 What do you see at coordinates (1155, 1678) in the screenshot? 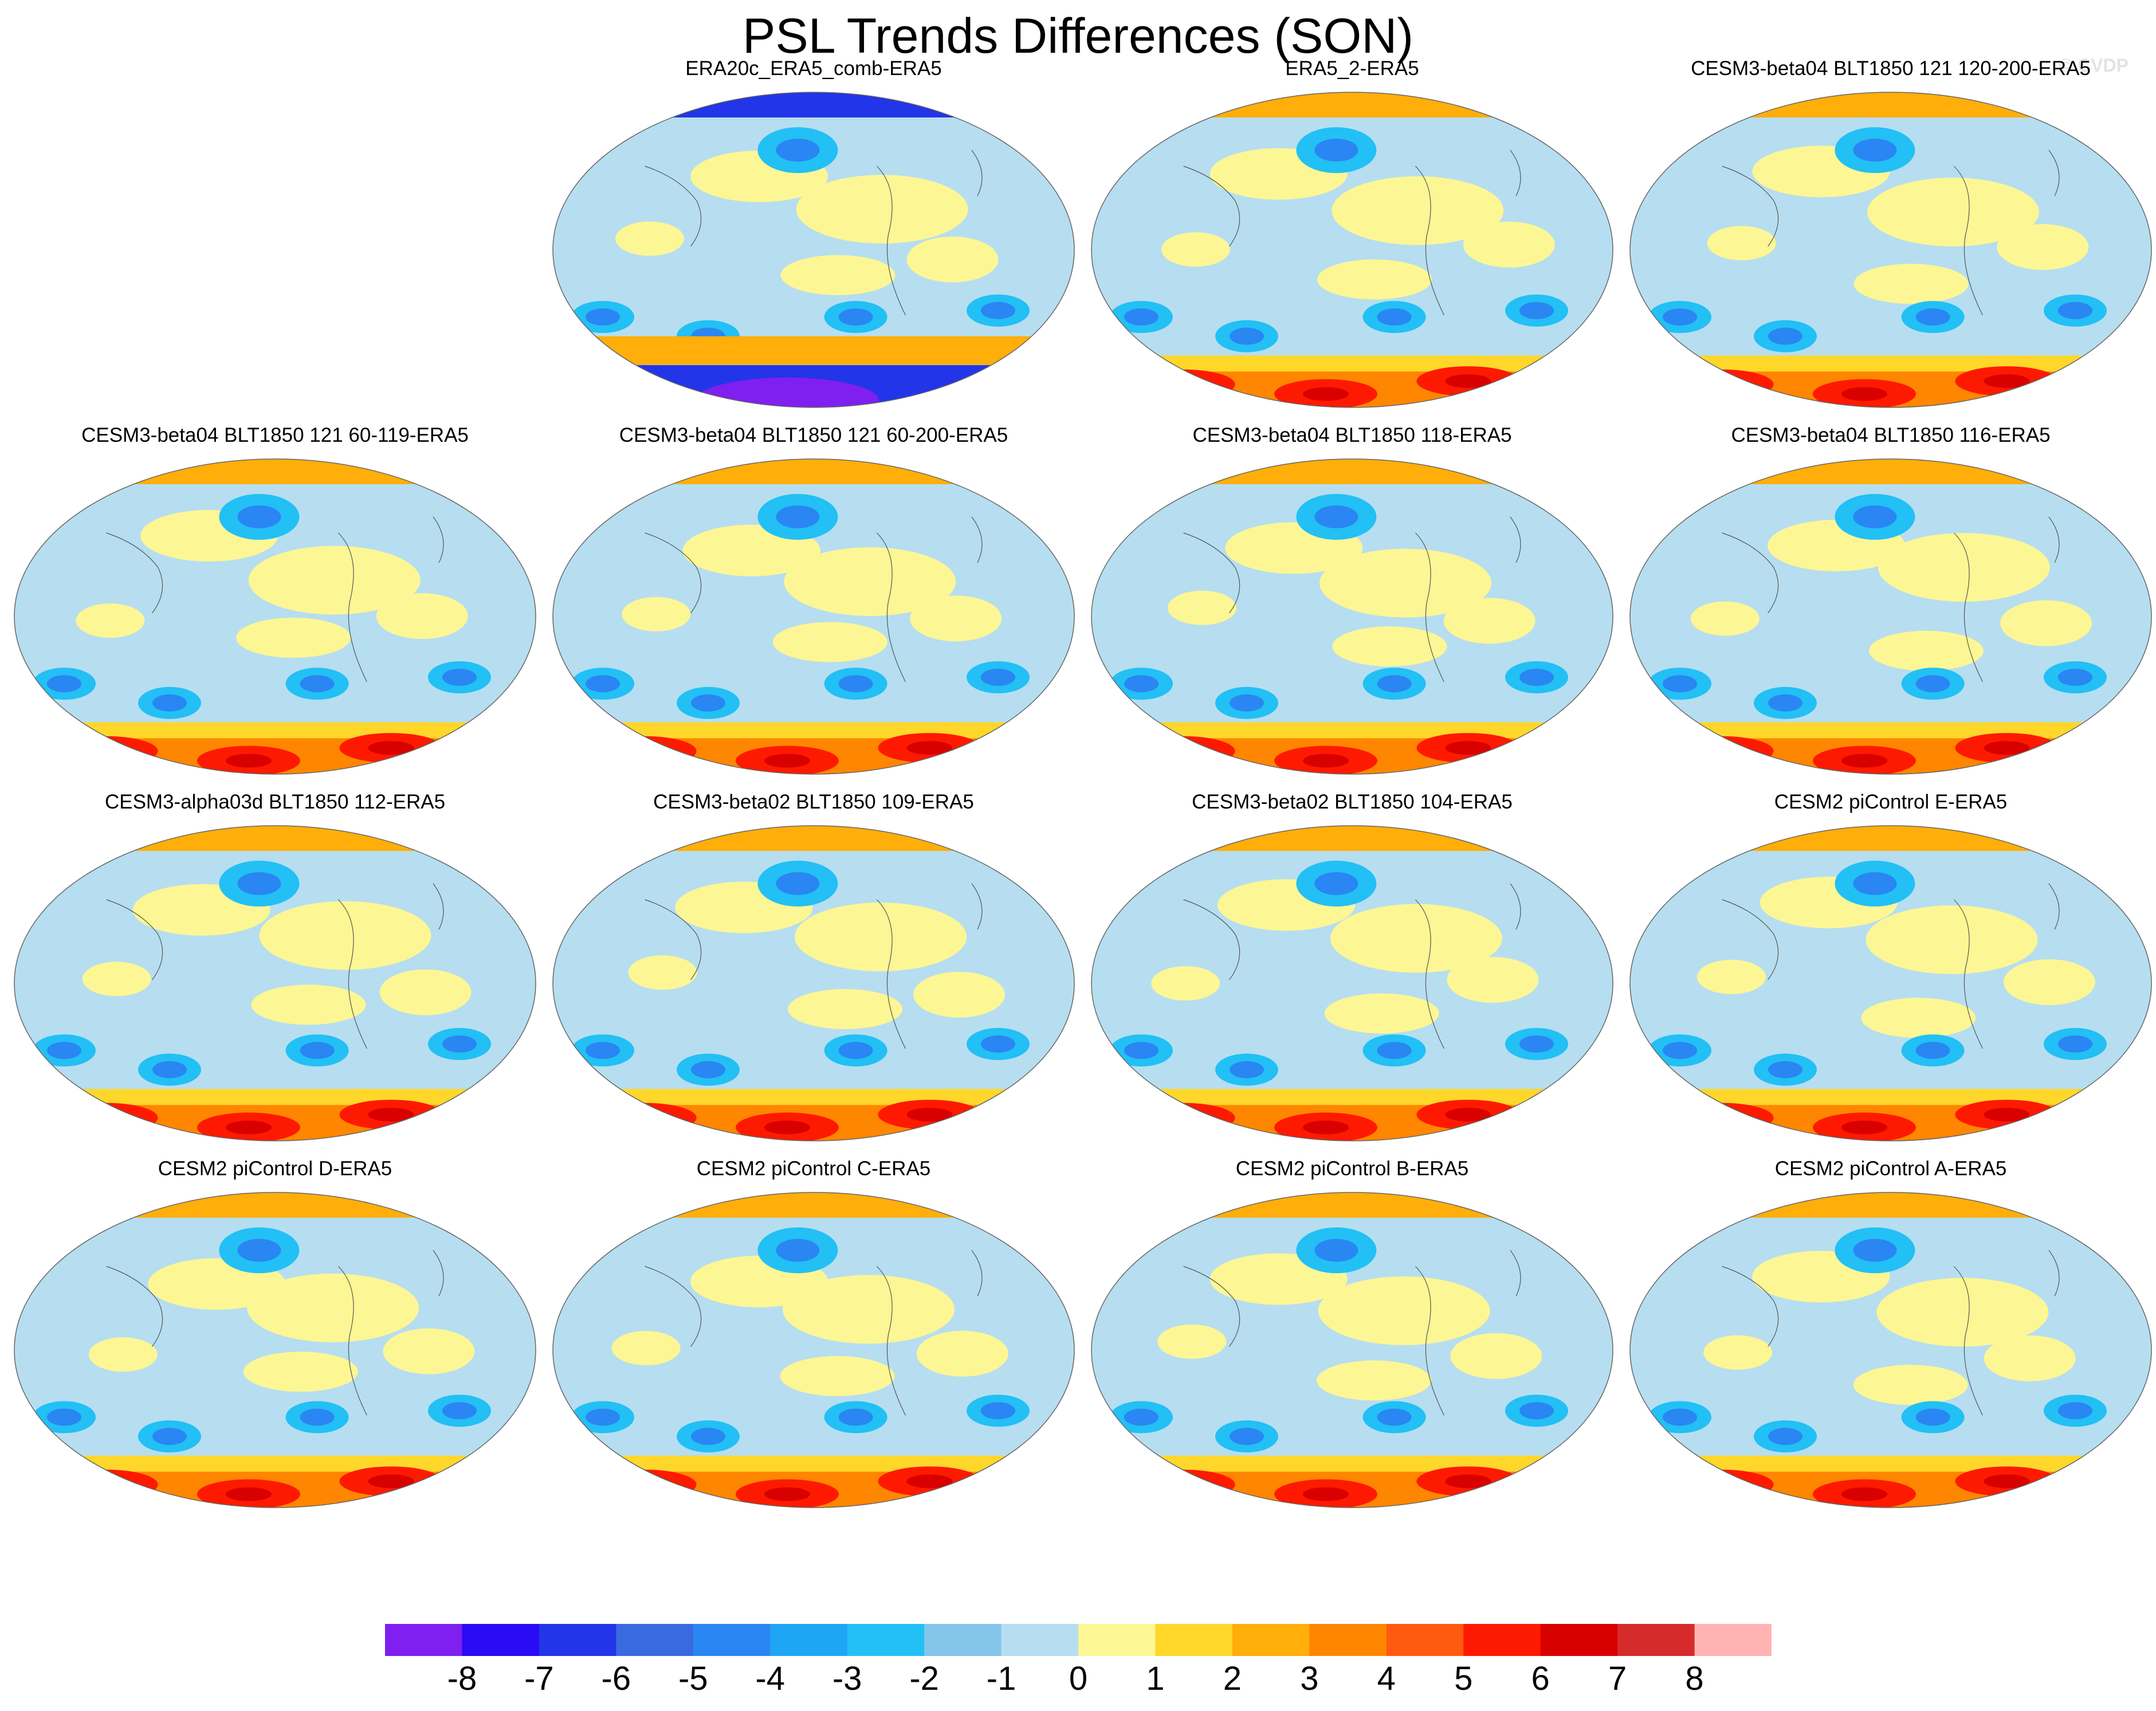
I see `colorbar-tick-label: 1` at bounding box center [1155, 1678].